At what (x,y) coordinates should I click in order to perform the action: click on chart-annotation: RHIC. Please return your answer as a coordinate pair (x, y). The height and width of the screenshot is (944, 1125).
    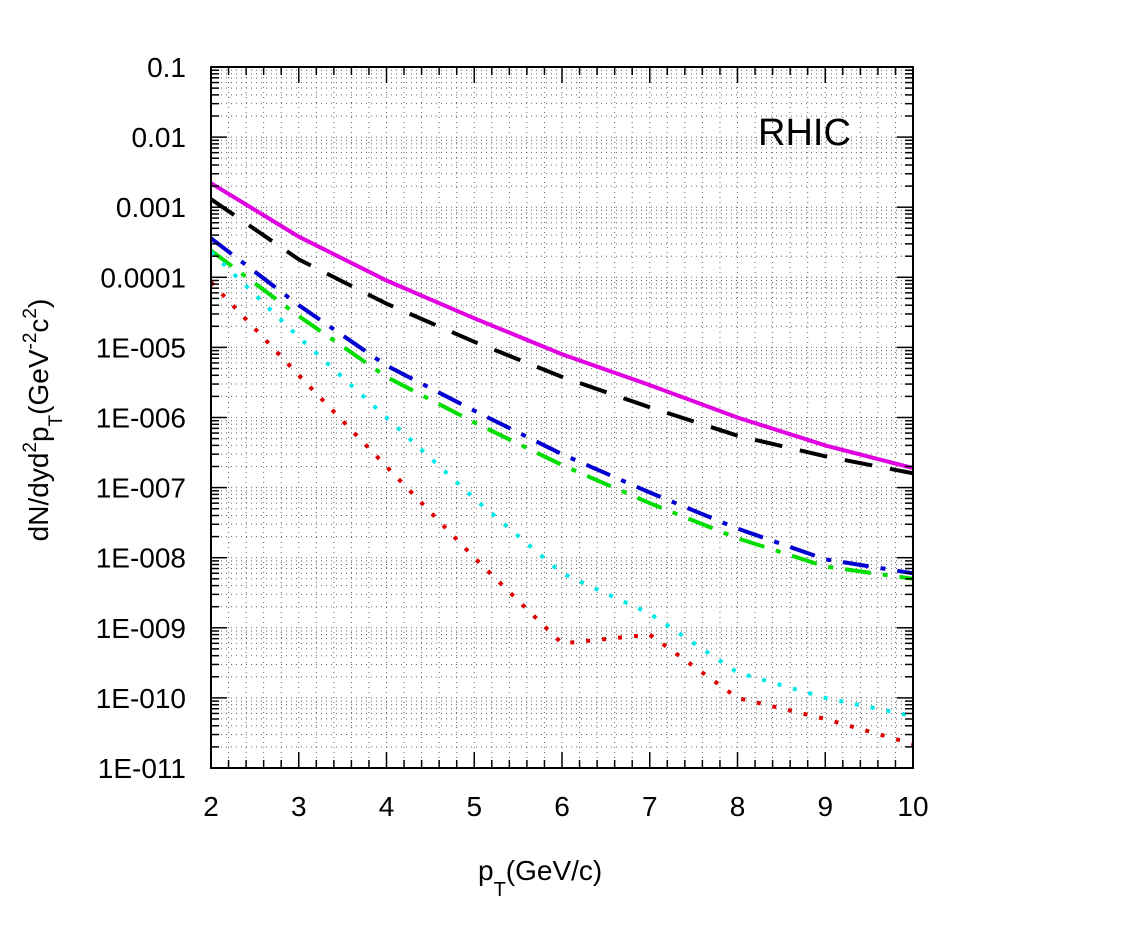
    Looking at the image, I should click on (804, 133).